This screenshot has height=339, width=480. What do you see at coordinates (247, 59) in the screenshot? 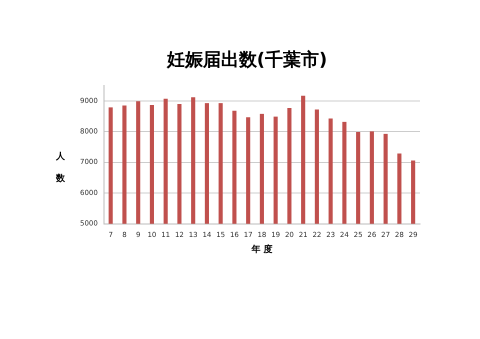
I see `chart-title: 妊娠届出数(千葉市)` at bounding box center [247, 59].